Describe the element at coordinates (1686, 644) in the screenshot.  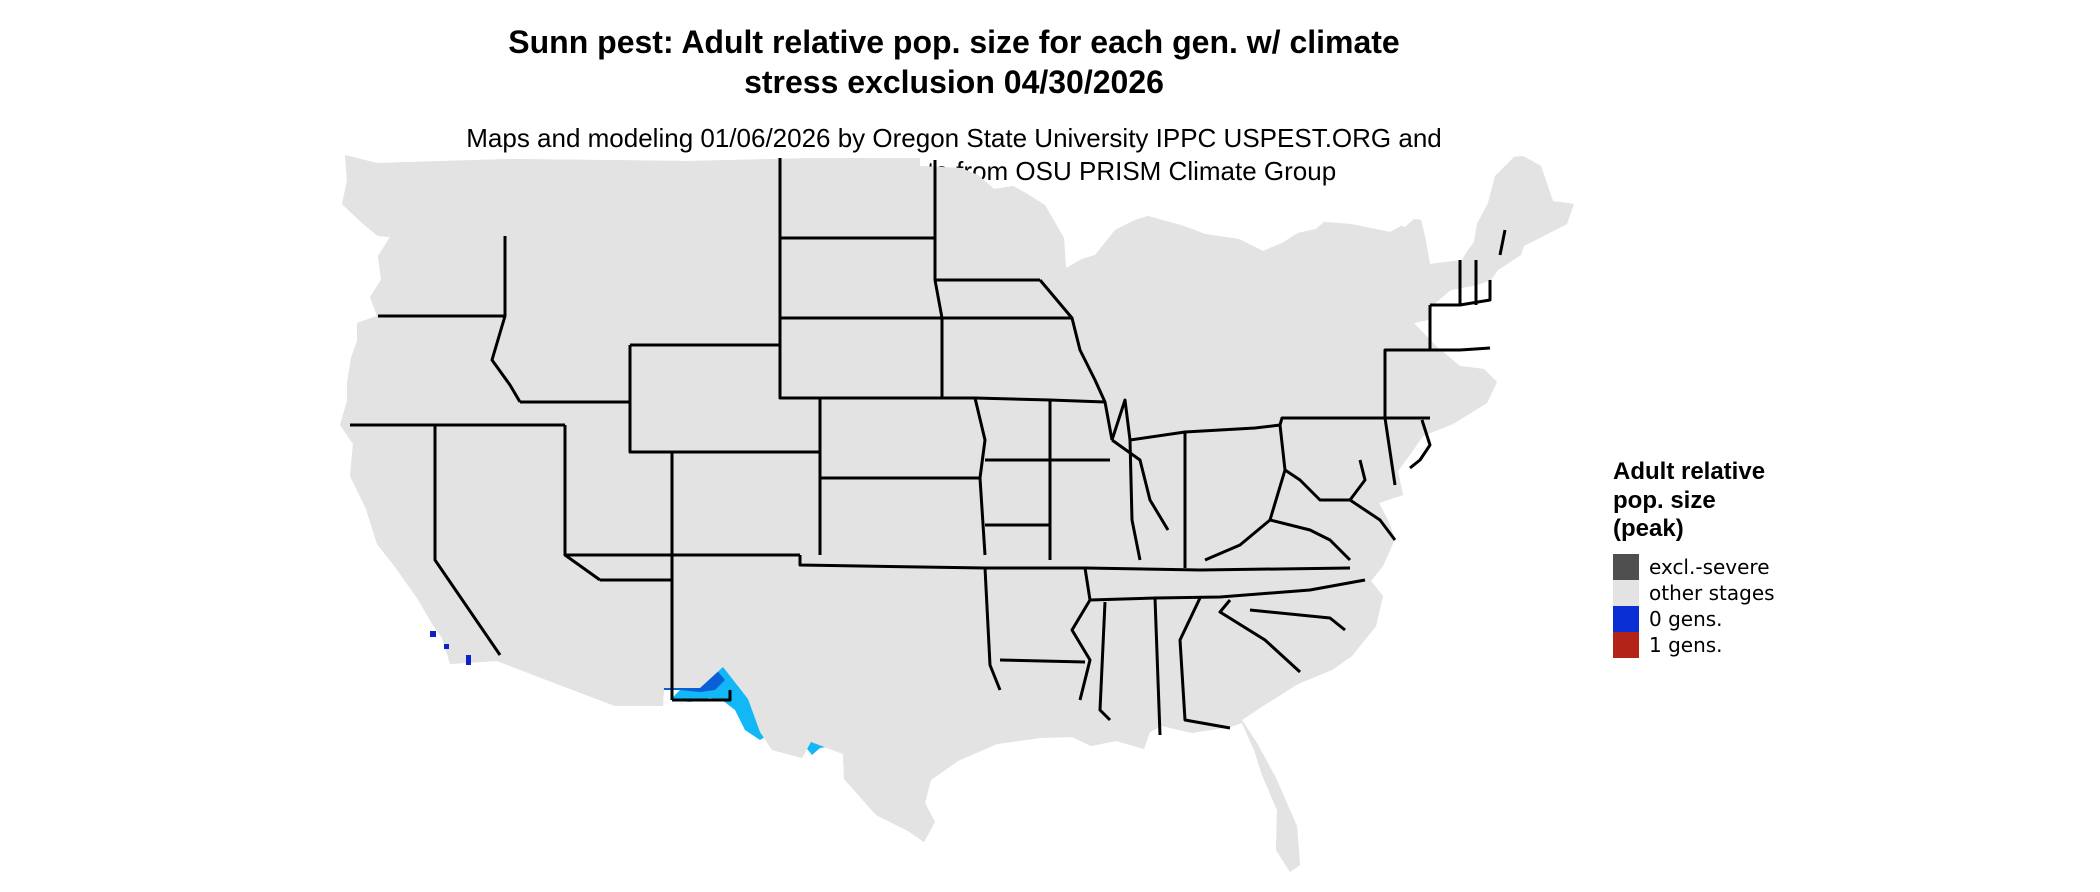
I see `legend-label-1-gens: 1 gens.` at that location.